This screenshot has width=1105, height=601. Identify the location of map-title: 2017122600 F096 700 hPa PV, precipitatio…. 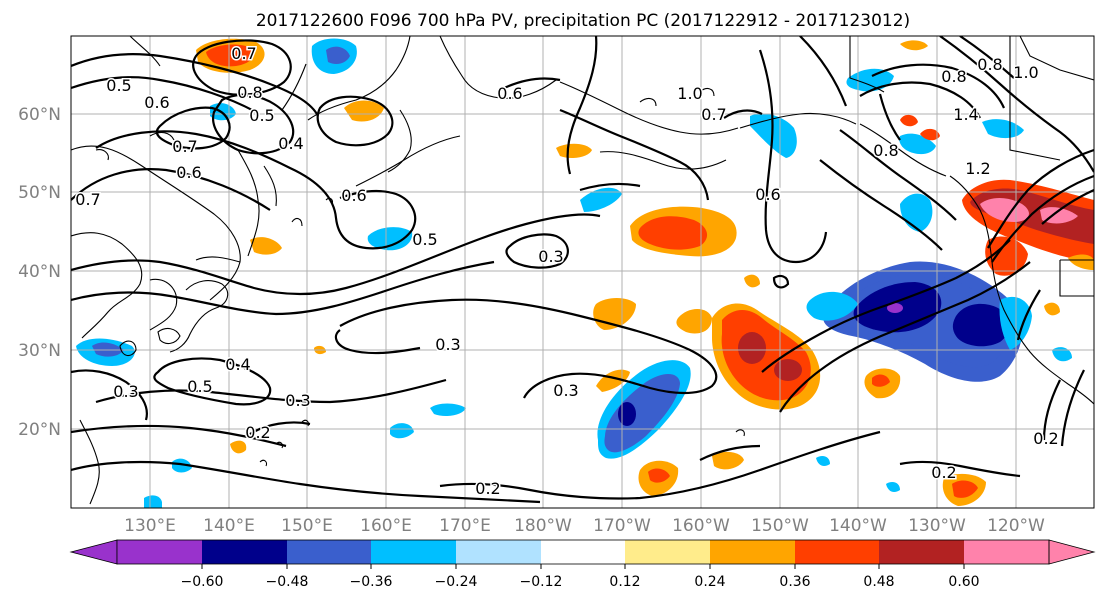
(583, 21).